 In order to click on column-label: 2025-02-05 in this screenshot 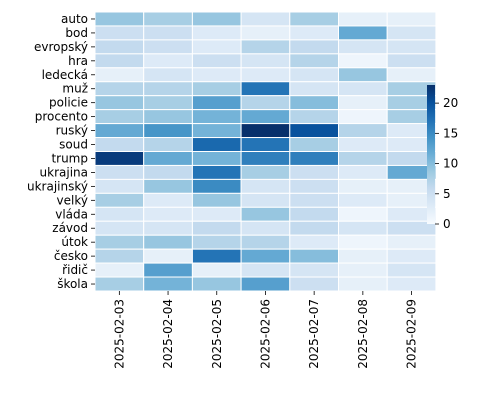, I will do `click(217, 334)`.